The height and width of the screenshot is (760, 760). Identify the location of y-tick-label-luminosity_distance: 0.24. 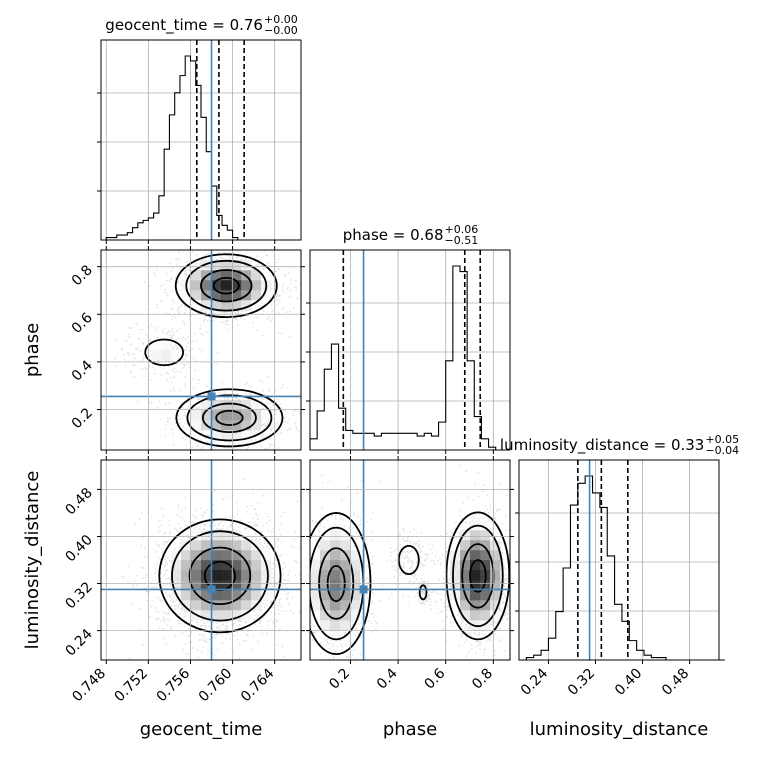
(78, 642).